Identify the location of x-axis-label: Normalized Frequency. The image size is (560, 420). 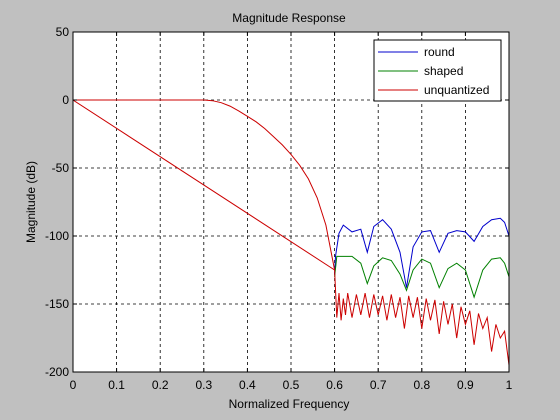
(289, 404).